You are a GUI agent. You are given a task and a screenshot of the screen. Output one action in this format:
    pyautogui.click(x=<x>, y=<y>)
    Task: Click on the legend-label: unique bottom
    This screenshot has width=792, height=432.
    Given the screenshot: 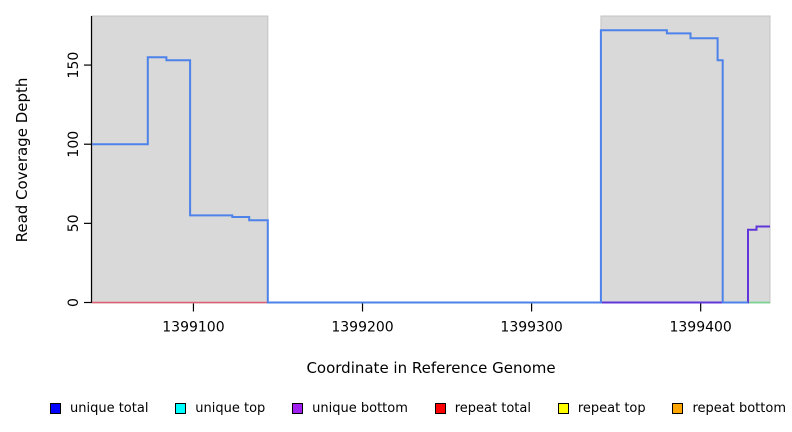 What is the action you would take?
    pyautogui.click(x=360, y=408)
    